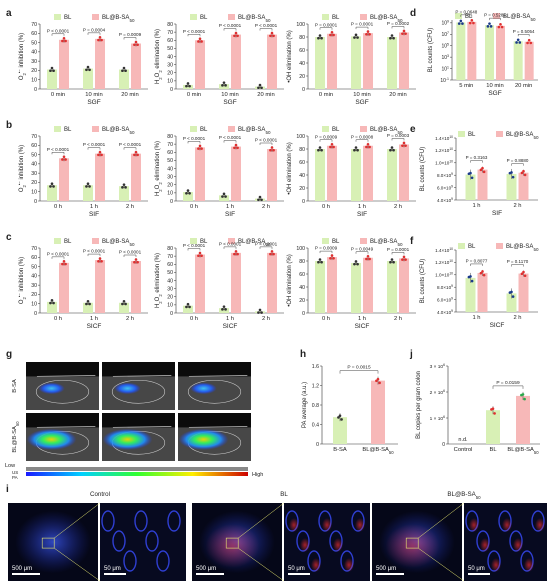 The width and height of the screenshot is (547, 585). I want to click on y-tick-label: 2 × 10⁶, so click(437, 392).